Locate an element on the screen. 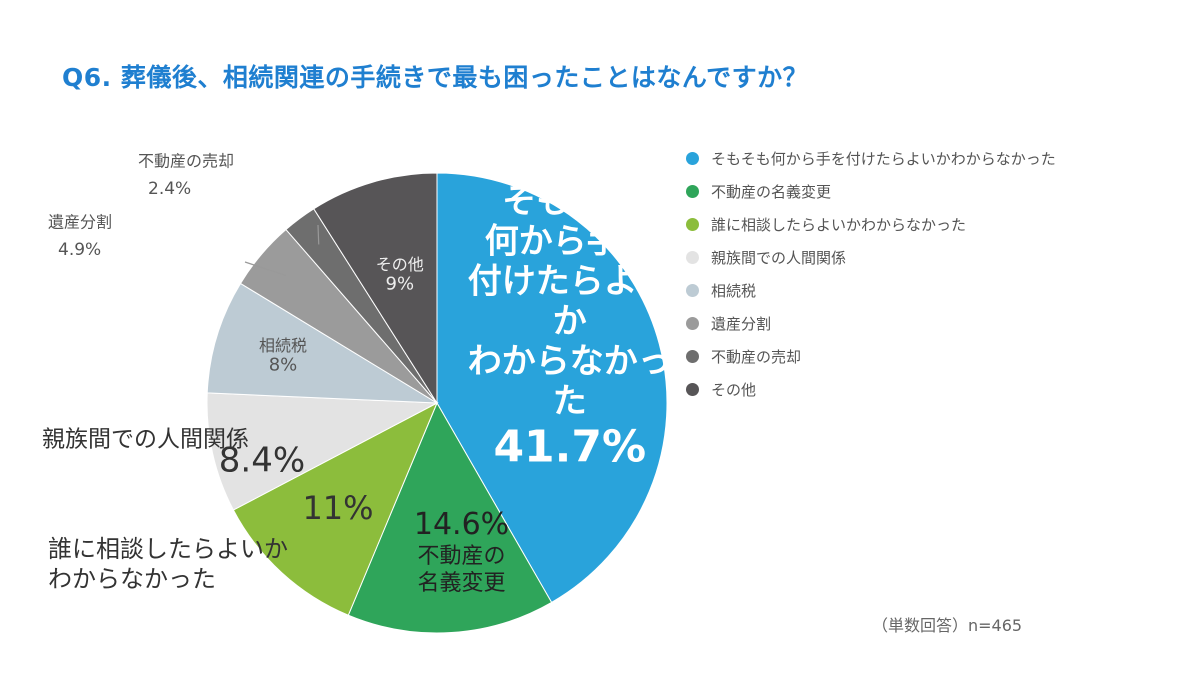  slice-label: わからなかった is located at coordinates (132, 579).